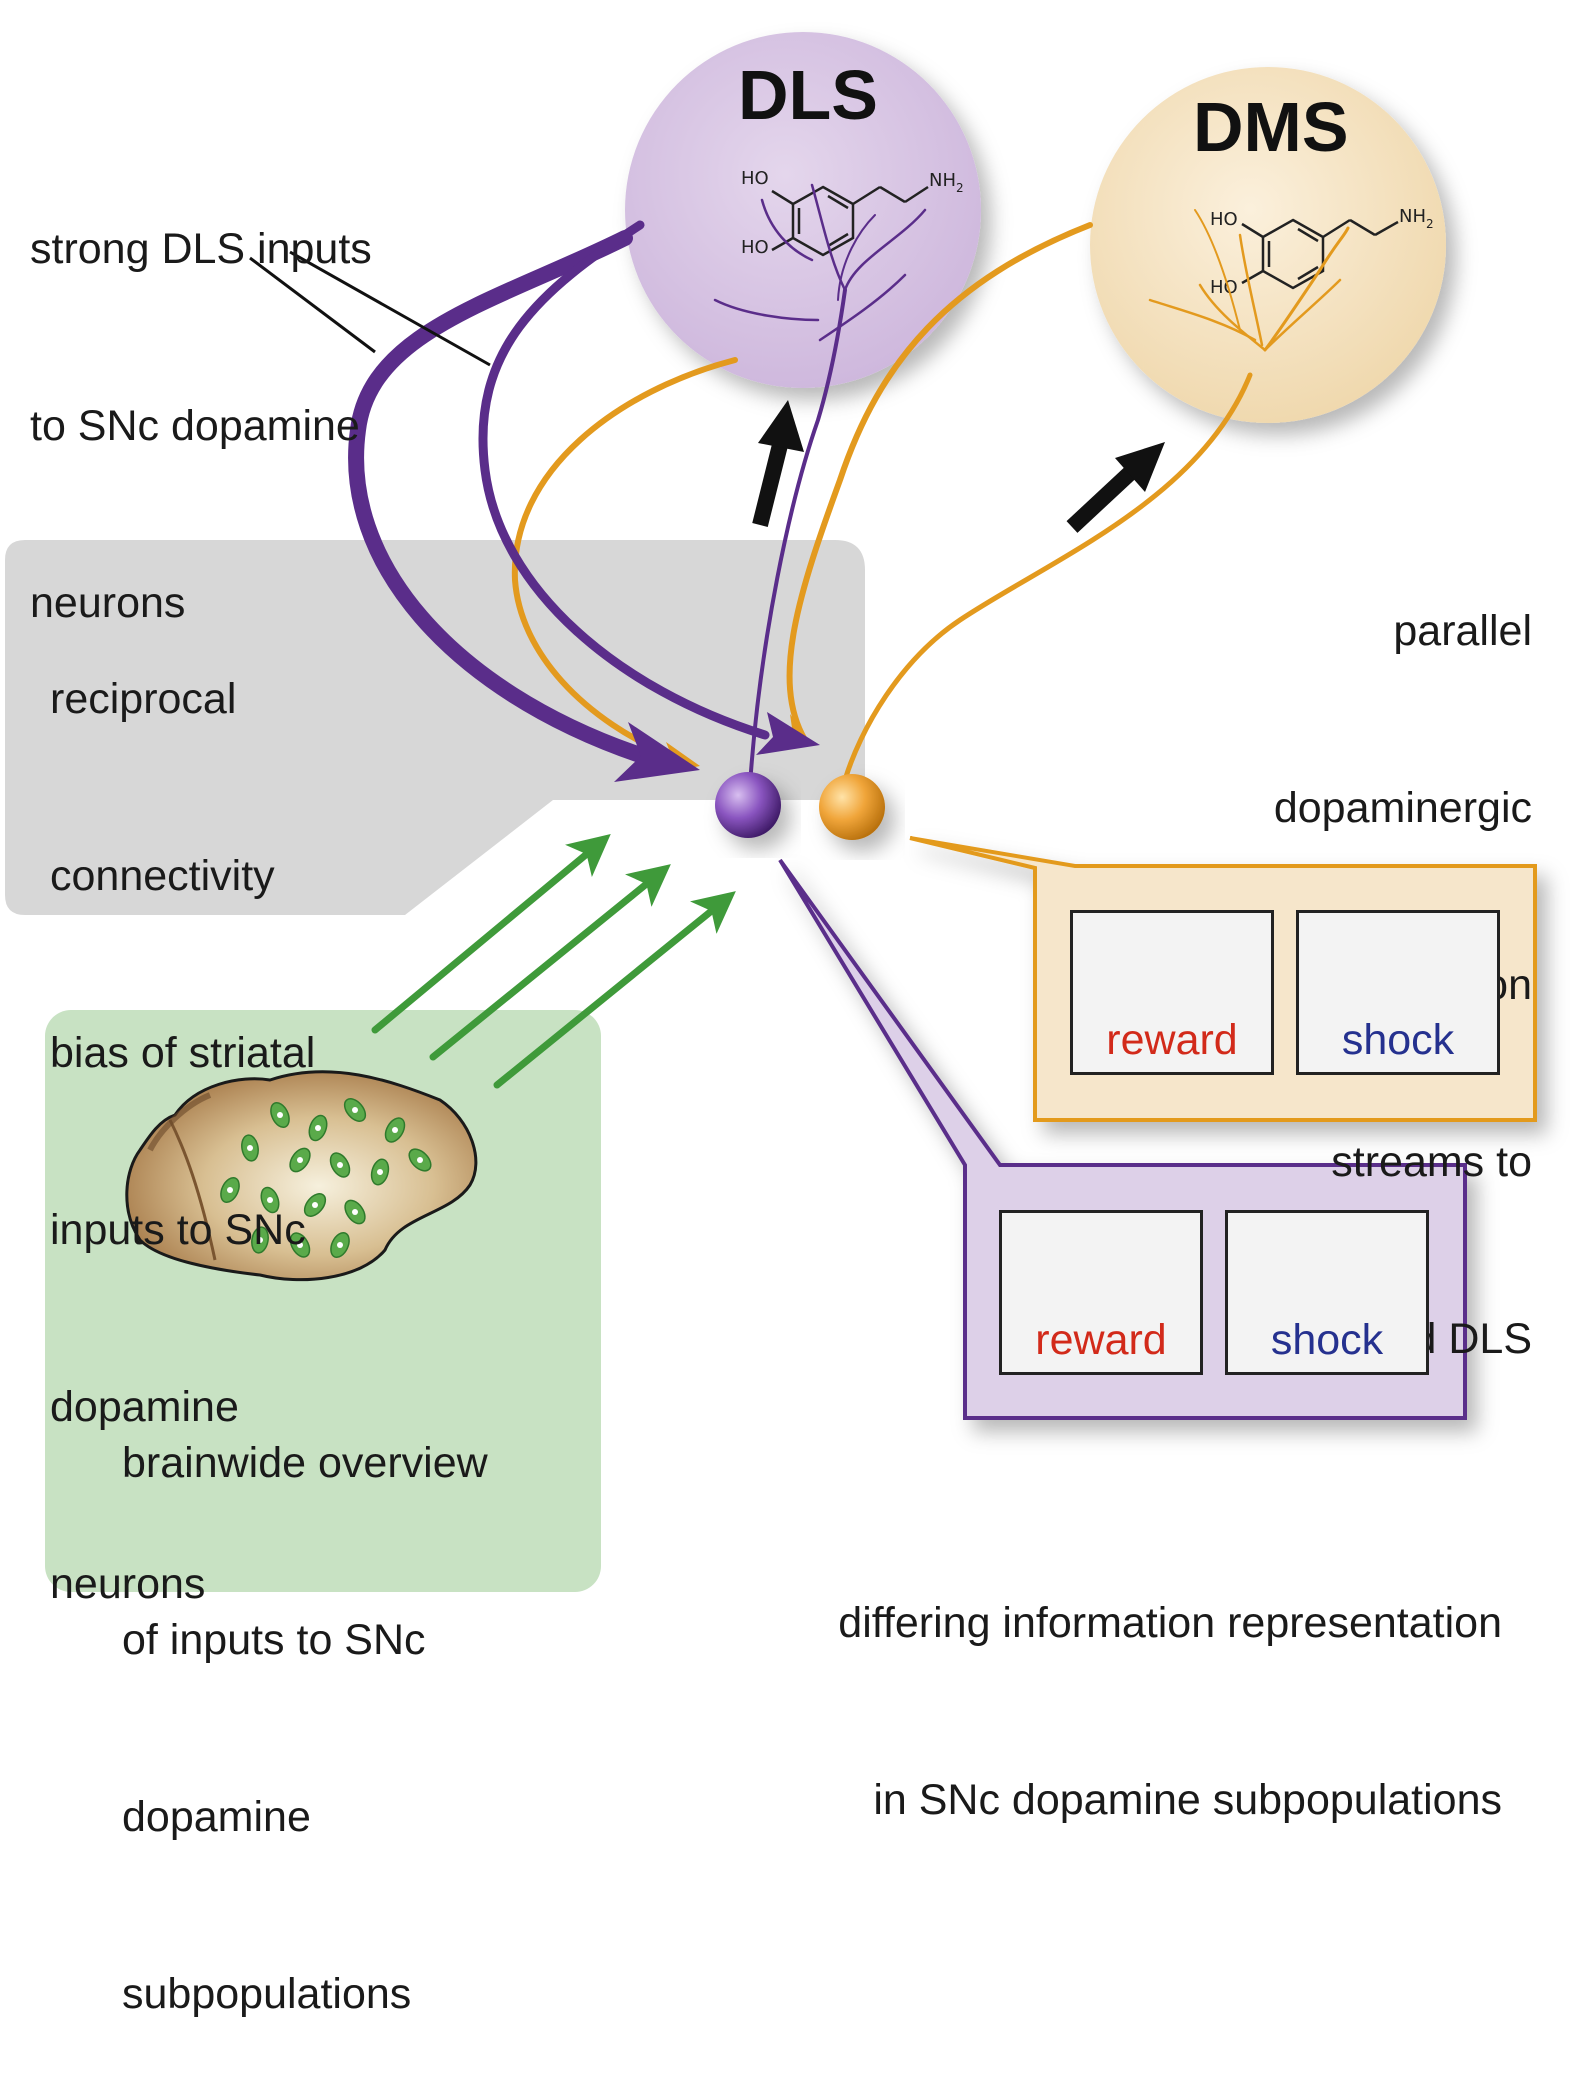  What do you see at coordinates (1402, 808) in the screenshot?
I see `annotation-line: dopaminergic` at bounding box center [1402, 808].